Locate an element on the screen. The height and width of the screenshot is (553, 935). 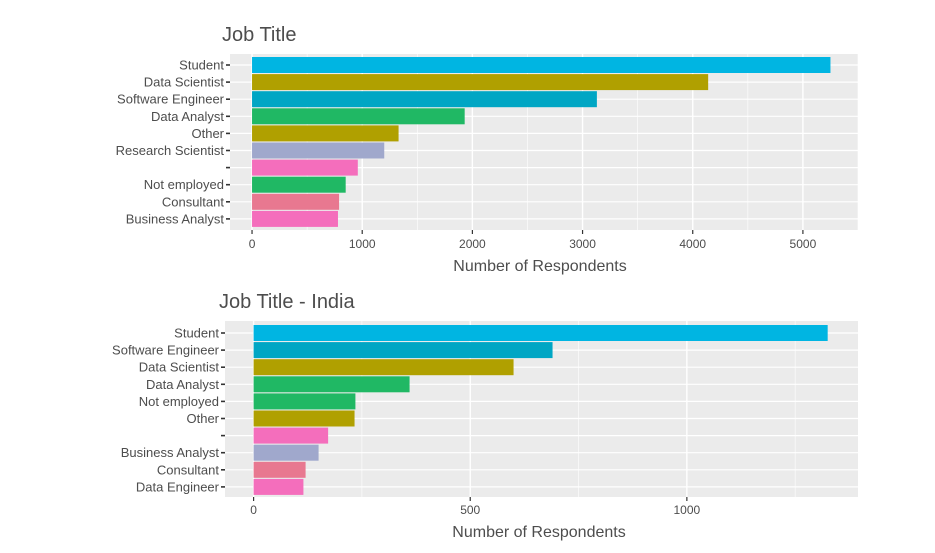
chart-1-category-label: Data Scientist is located at coordinates (184, 82).